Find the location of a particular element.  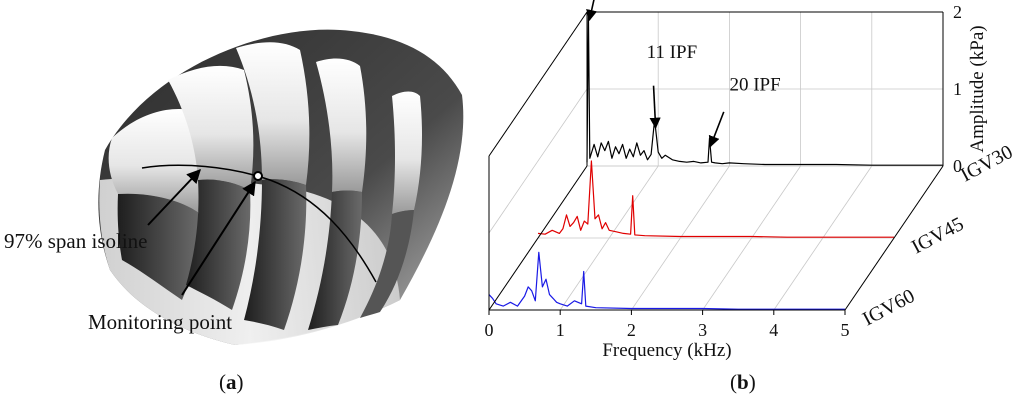

x-axis-label: Frequency (kHz) is located at coordinates (666, 350).